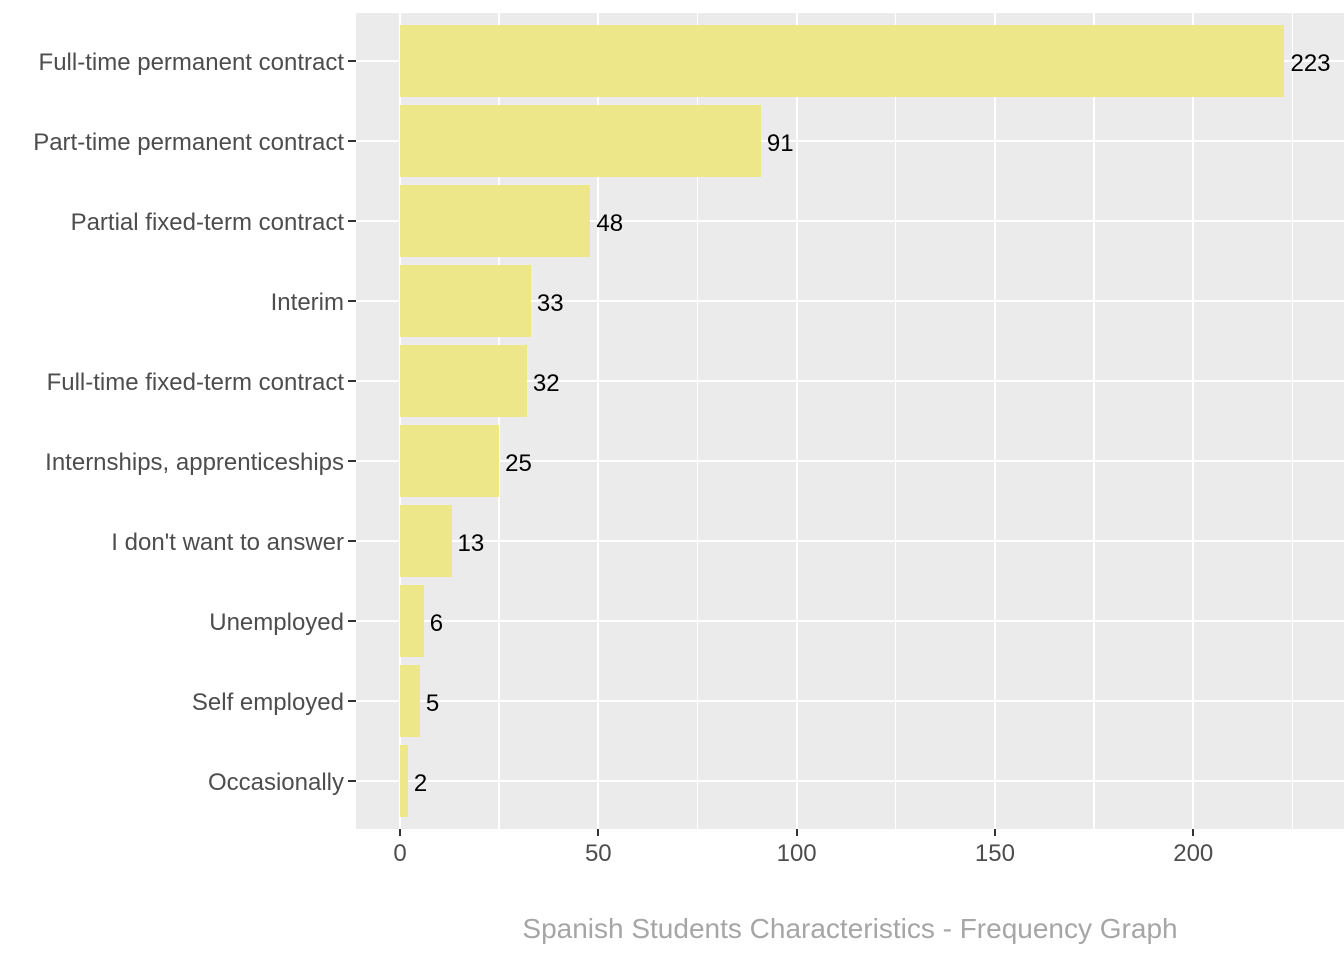 The image size is (1344, 960). What do you see at coordinates (307, 302) in the screenshot?
I see `y-axis-label: Interim` at bounding box center [307, 302].